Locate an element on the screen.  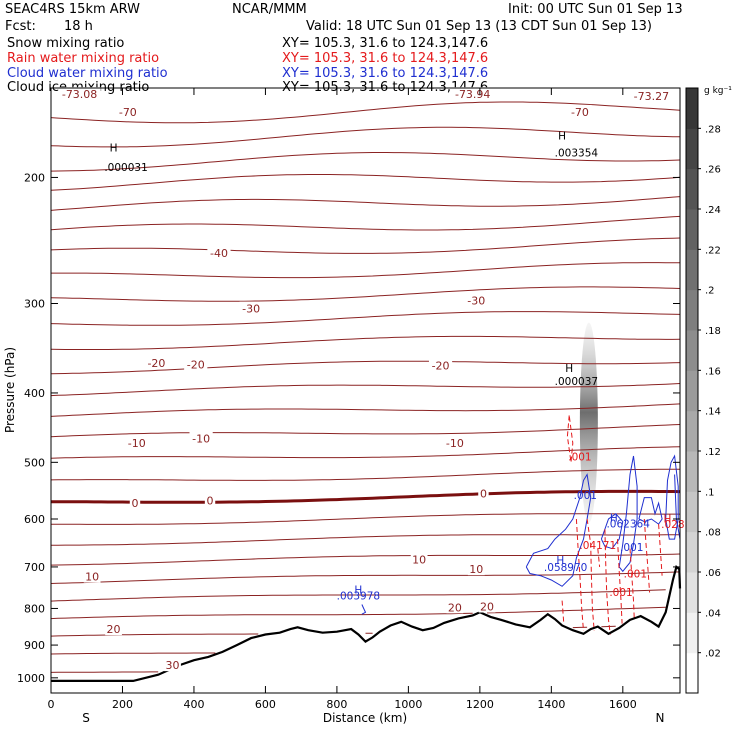
field-xy-cloud-water: XY= 105.3, 31.6 to 124.3,147.6 is located at coordinates (385, 73).